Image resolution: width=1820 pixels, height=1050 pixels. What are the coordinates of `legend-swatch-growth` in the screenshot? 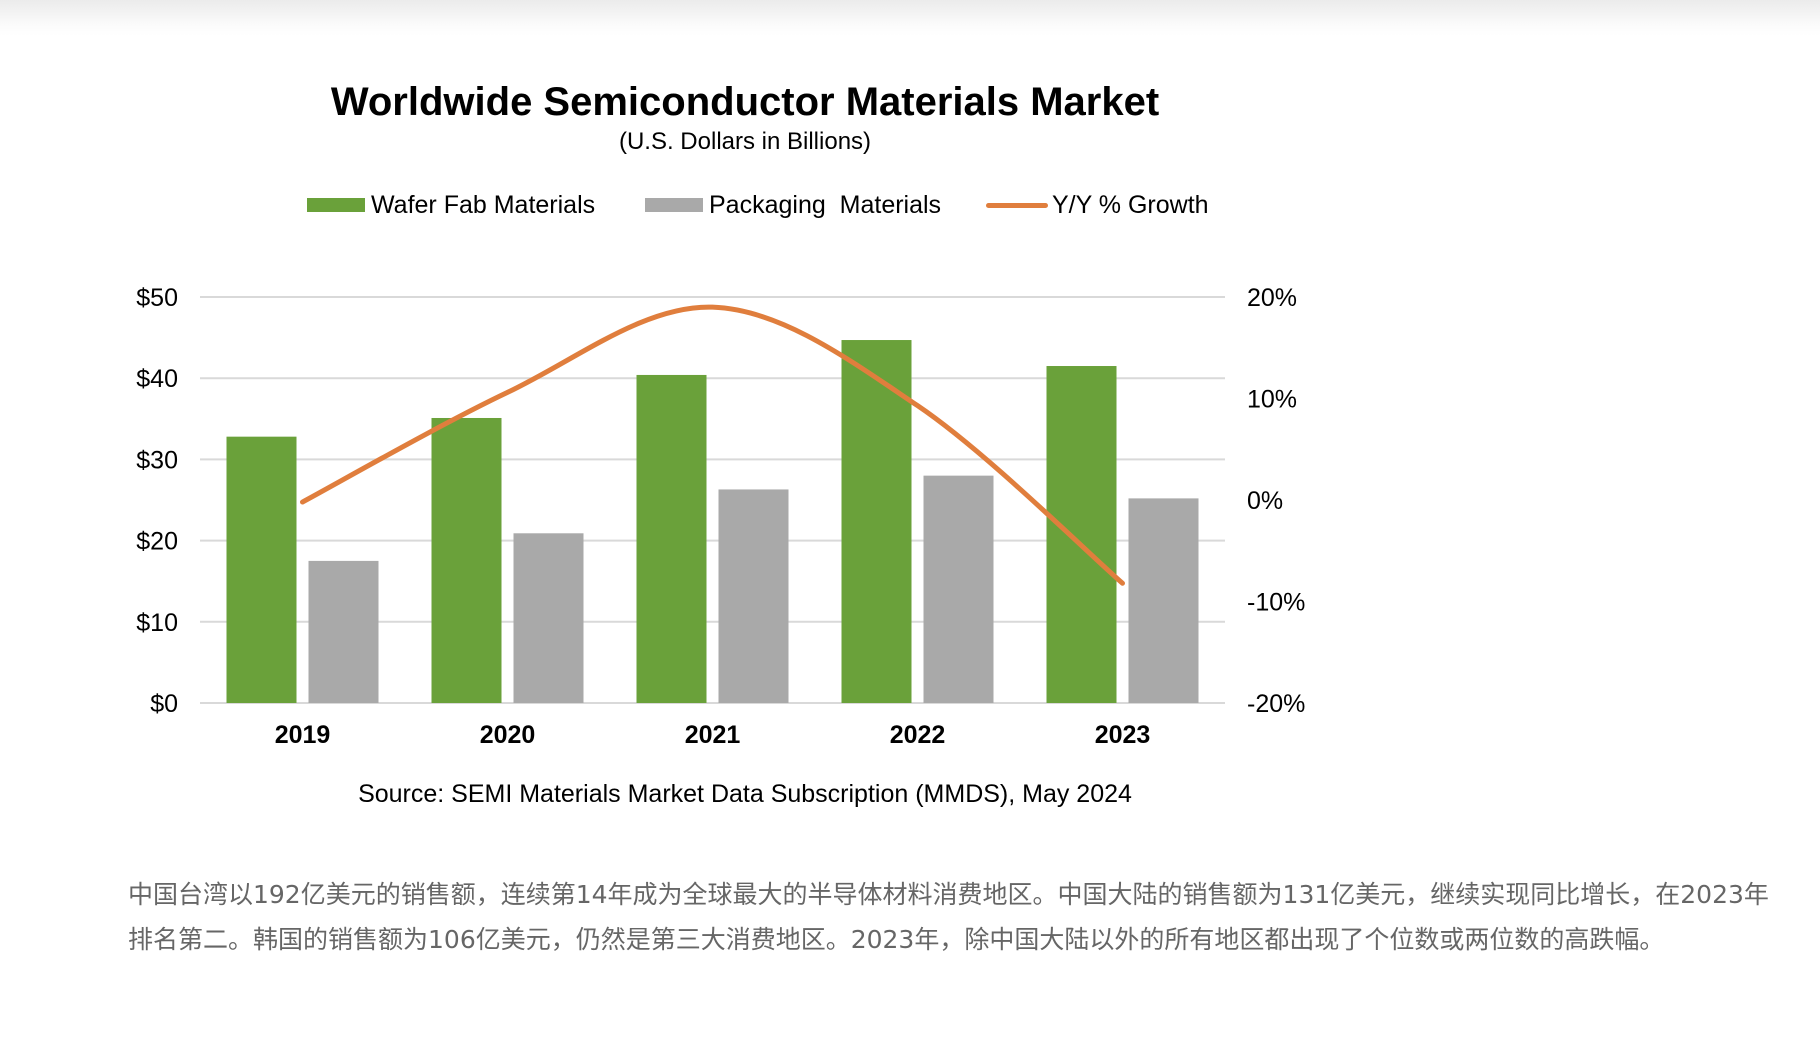 It's located at (1017, 205).